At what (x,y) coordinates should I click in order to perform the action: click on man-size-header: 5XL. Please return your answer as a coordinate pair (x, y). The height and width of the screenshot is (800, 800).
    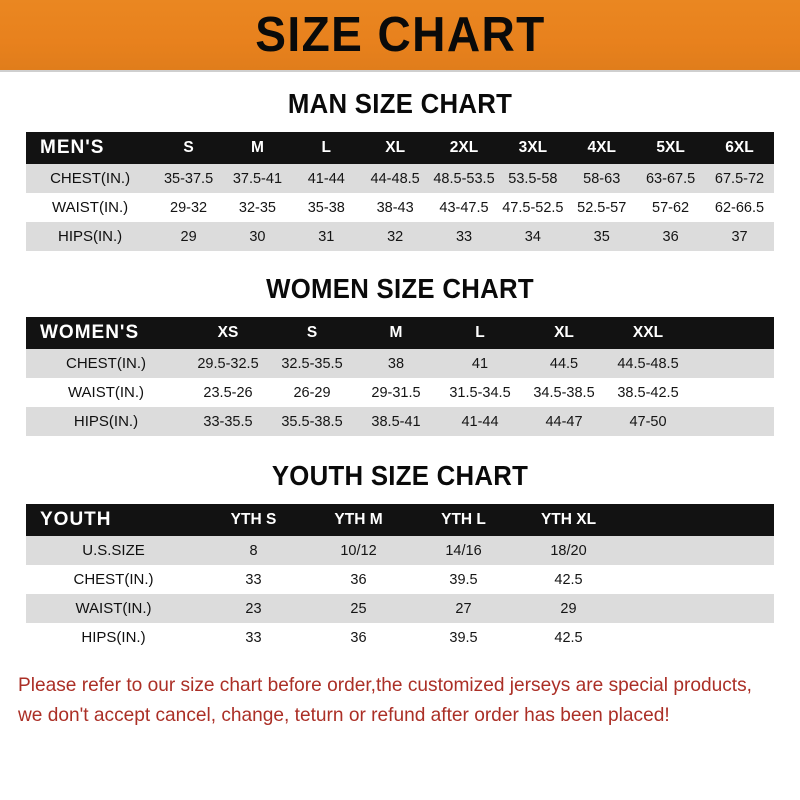
    Looking at the image, I should click on (671, 148).